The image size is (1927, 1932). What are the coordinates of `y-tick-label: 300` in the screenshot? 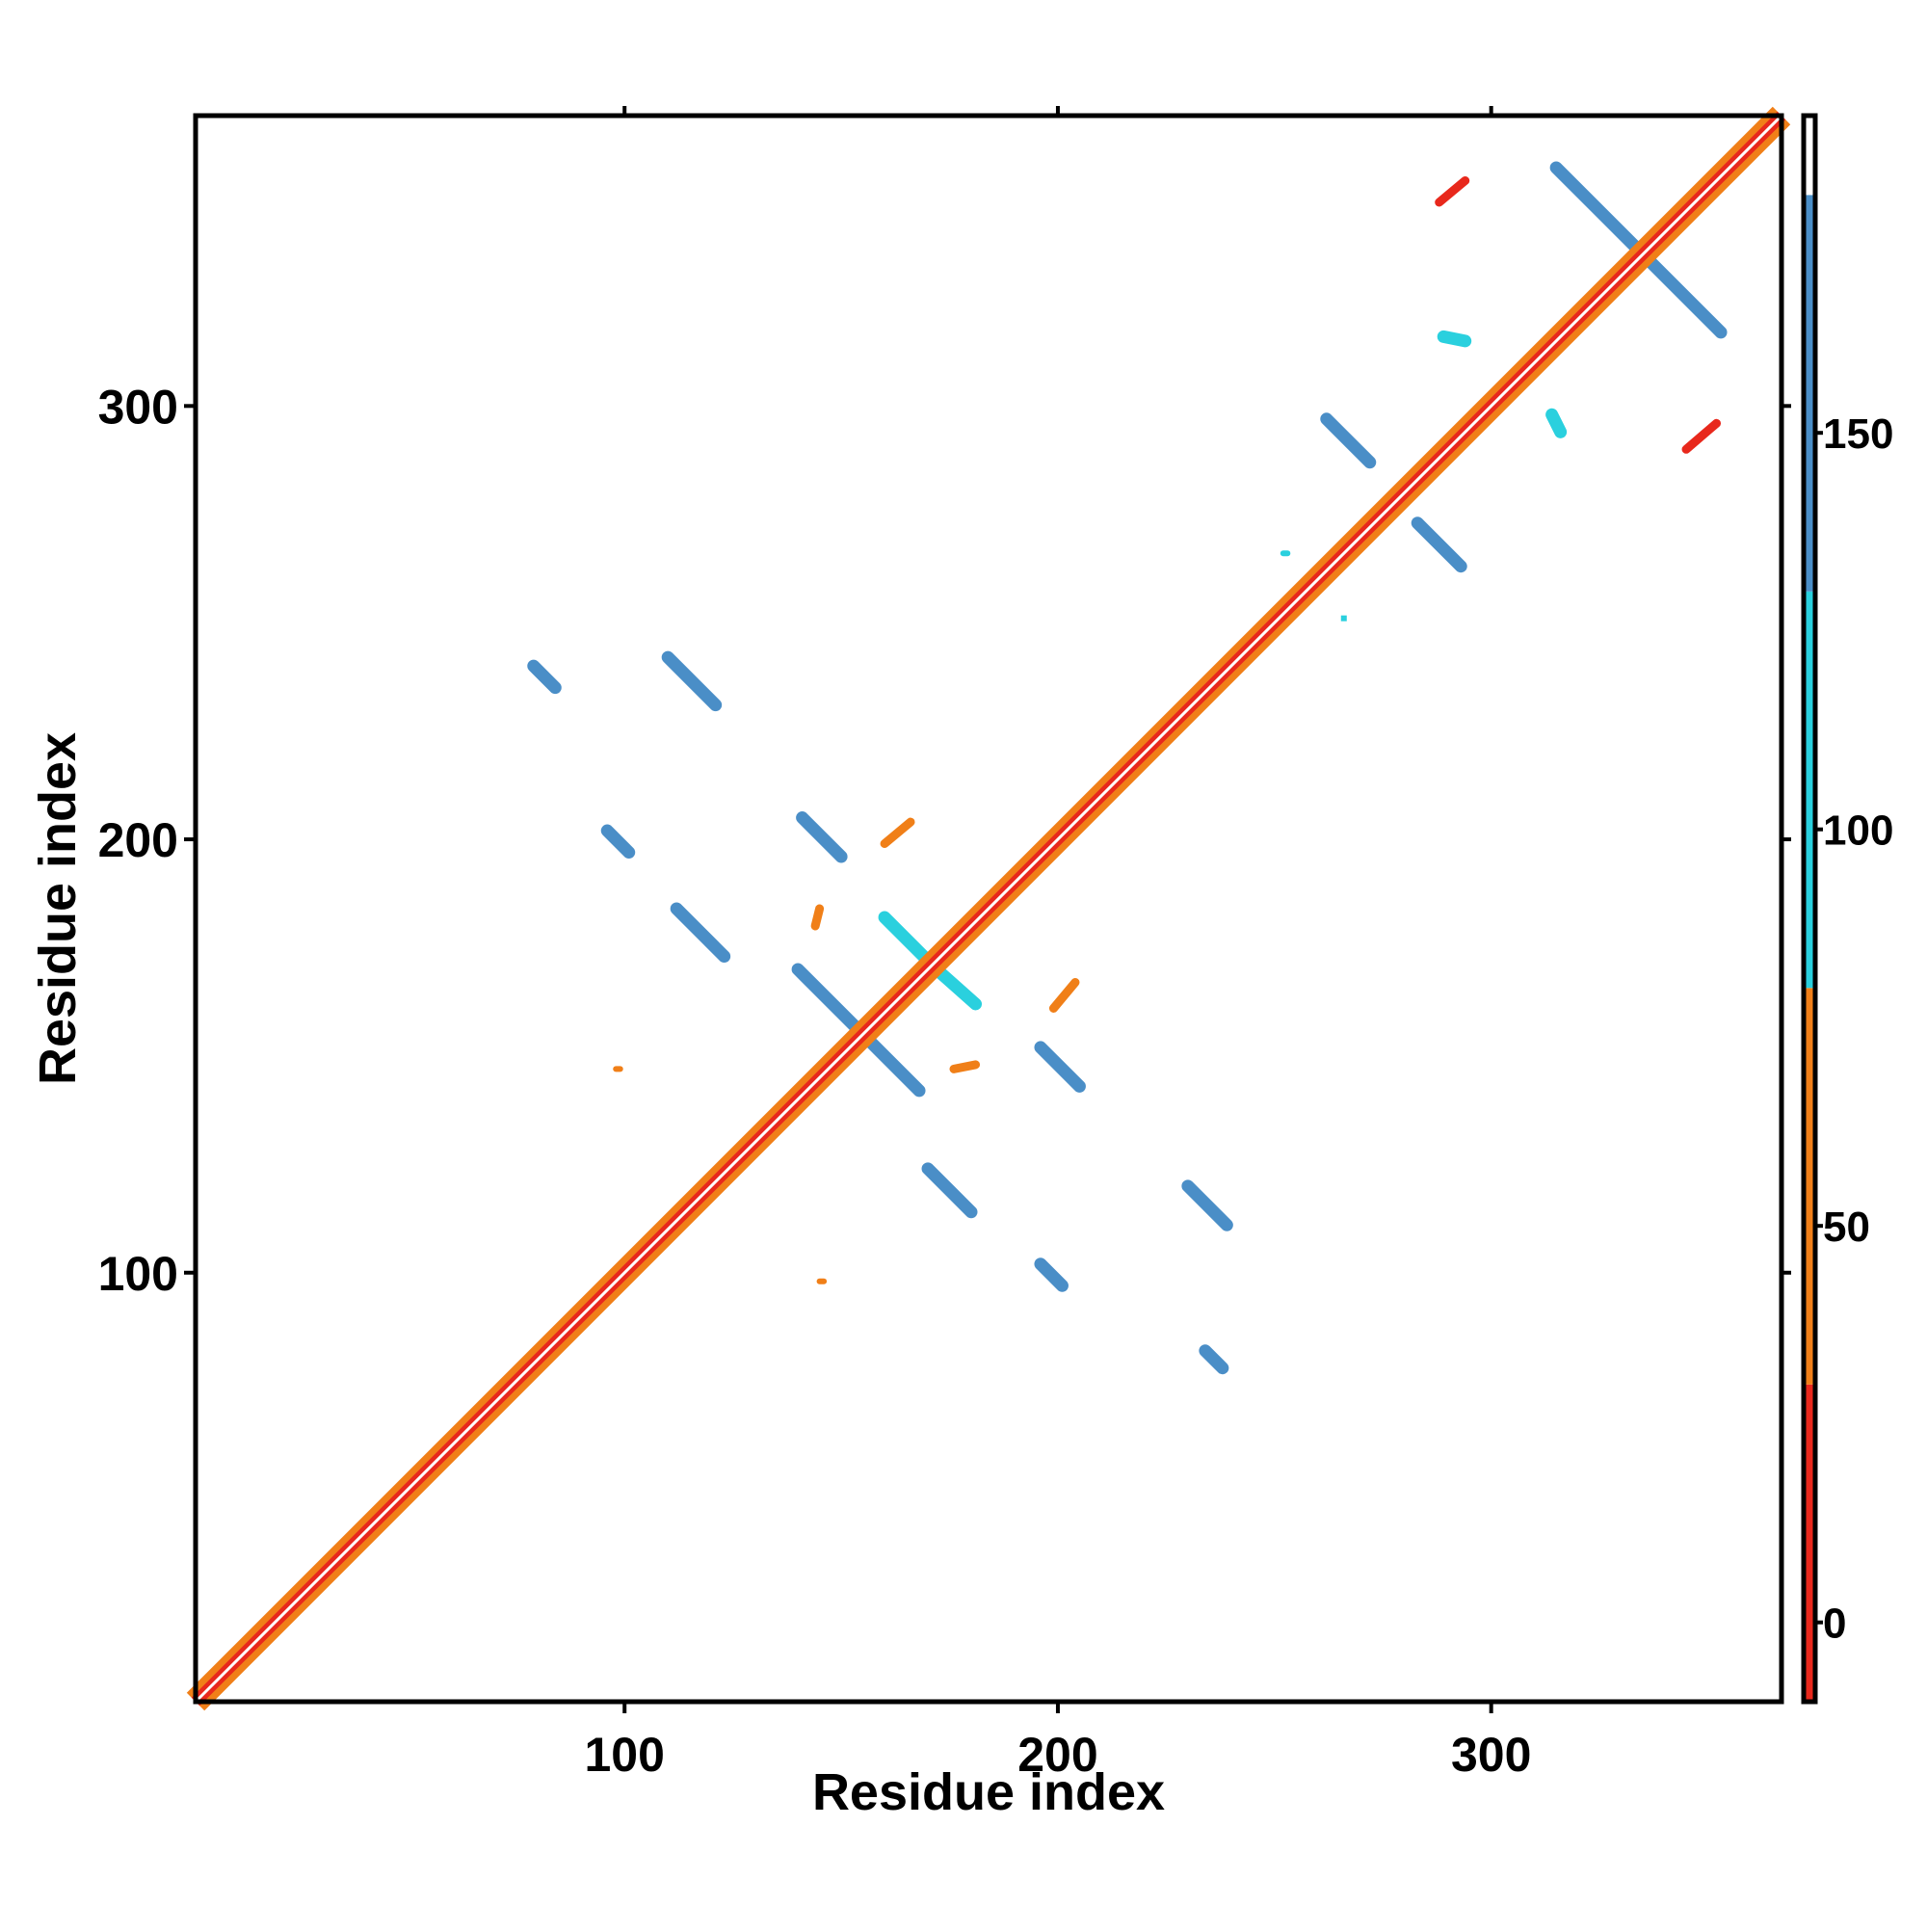 It's located at (138, 407).